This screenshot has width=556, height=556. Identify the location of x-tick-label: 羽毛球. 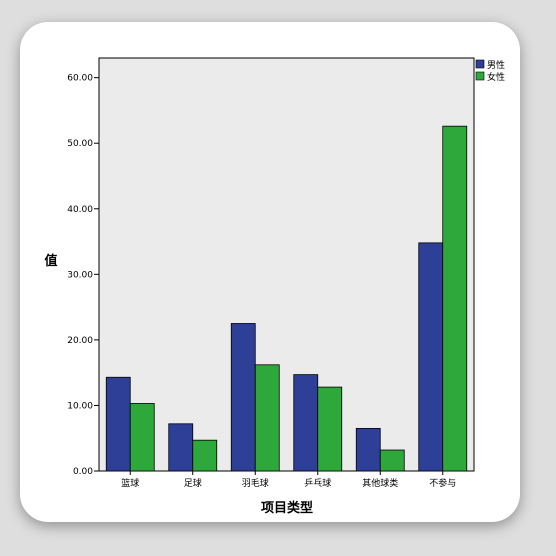
(255, 483).